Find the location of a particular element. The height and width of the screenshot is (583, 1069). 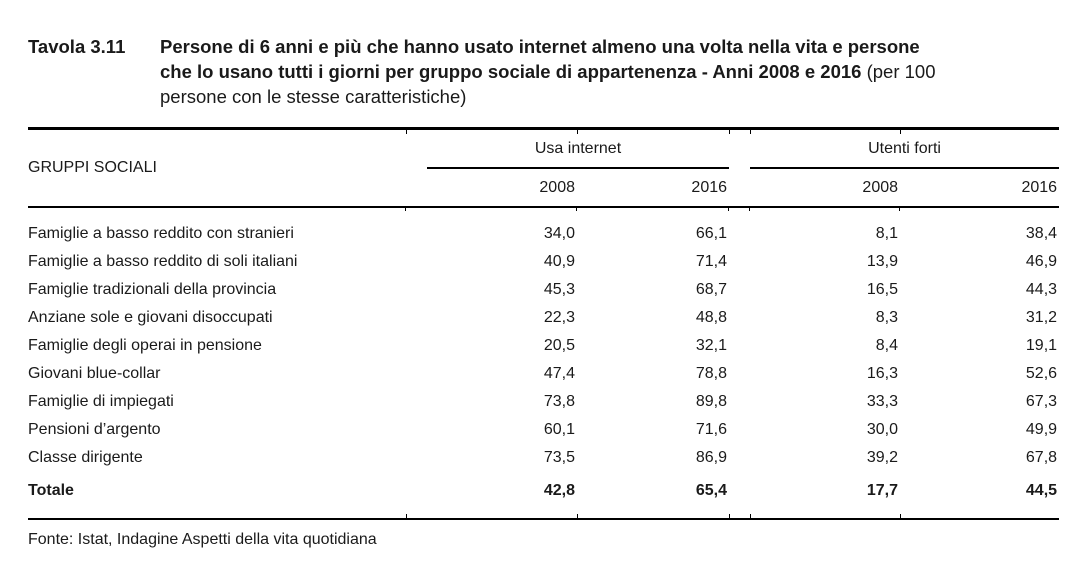

cell-value: 46,9 is located at coordinates (1041, 261).